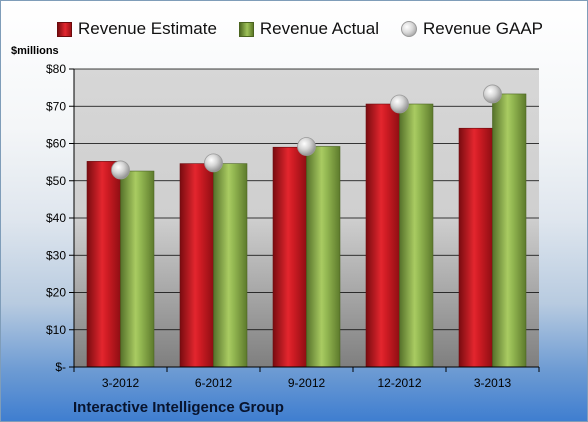 This screenshot has height=422, width=588. I want to click on y-tick-label: $60, so click(56, 144).